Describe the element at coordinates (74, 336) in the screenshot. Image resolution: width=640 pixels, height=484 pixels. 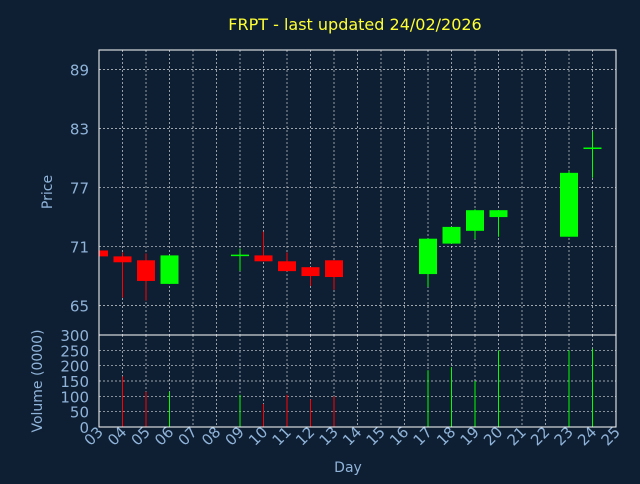
I see `volume-tick-label: 300` at that location.